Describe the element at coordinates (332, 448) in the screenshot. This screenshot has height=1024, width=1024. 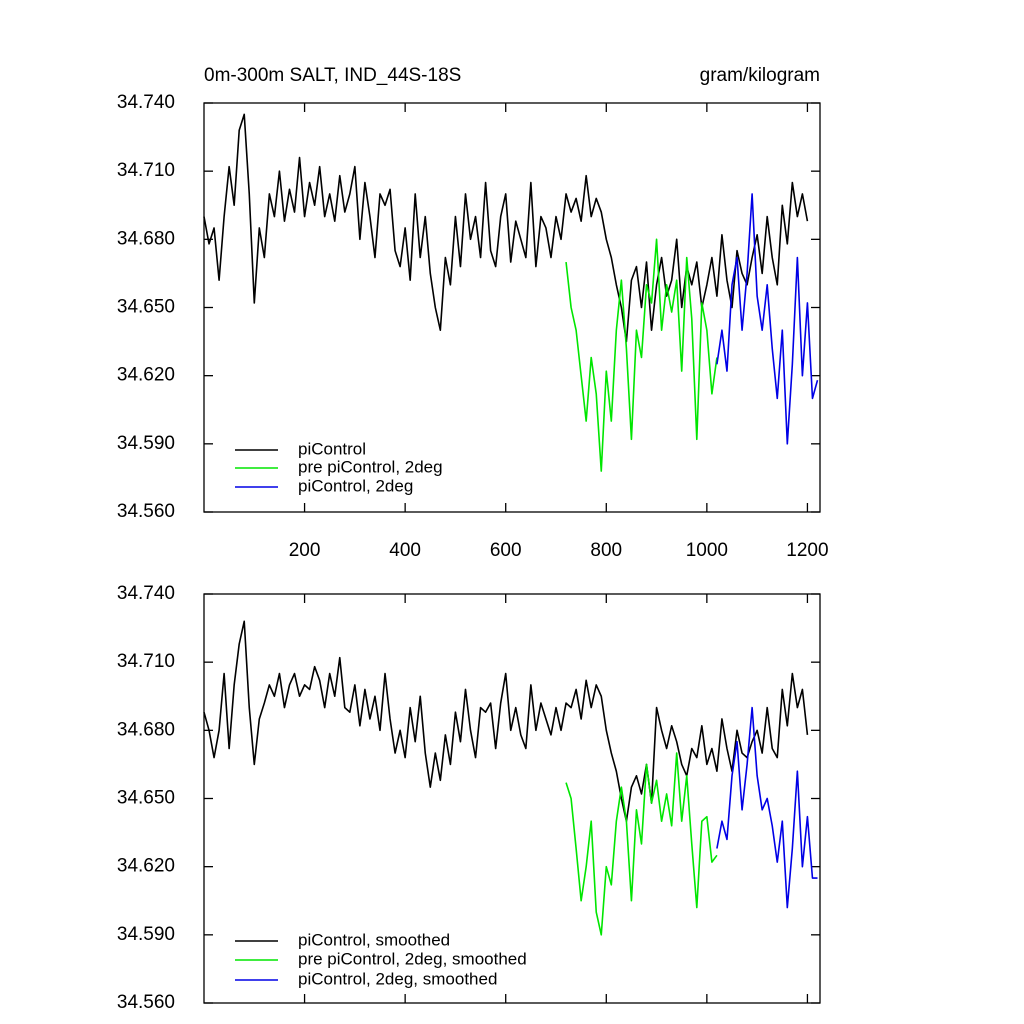
I see `legend-label: piControl` at that location.